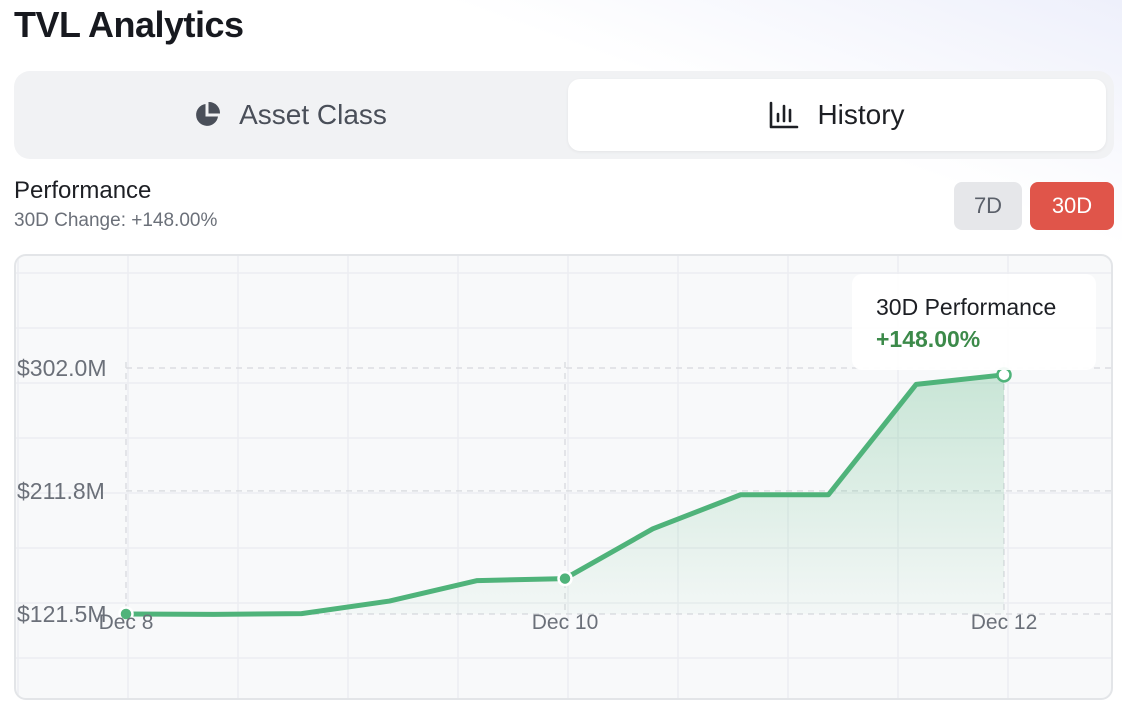 The image size is (1122, 714). What do you see at coordinates (784, 115) in the screenshot?
I see `bar-chart-icon` at bounding box center [784, 115].